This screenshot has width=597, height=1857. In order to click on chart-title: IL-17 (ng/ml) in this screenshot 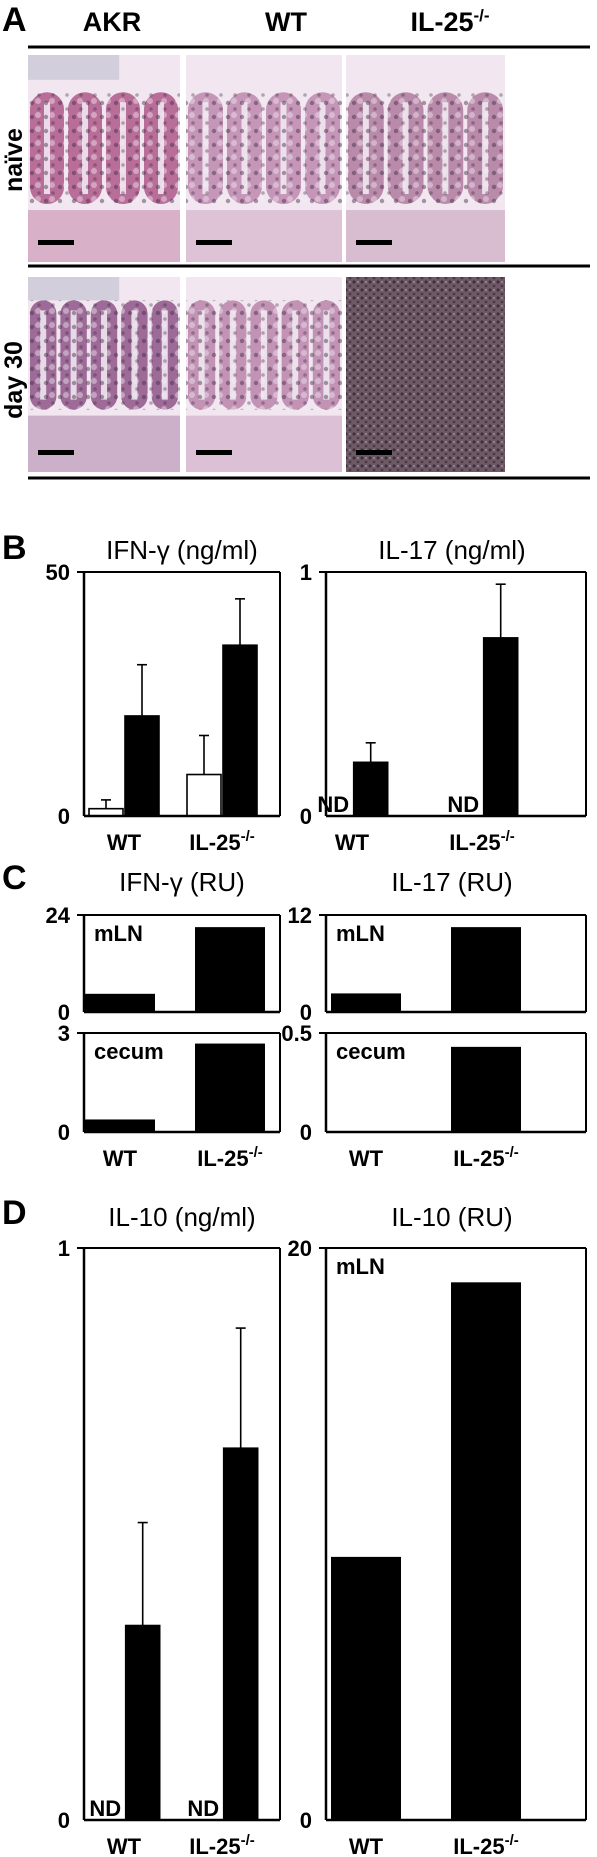, I will do `click(451, 550)`.